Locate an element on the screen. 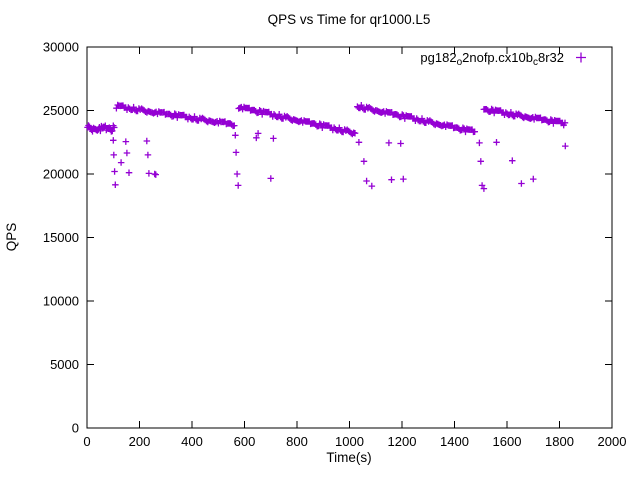  y-axis-label: QPS is located at coordinates (11, 237).